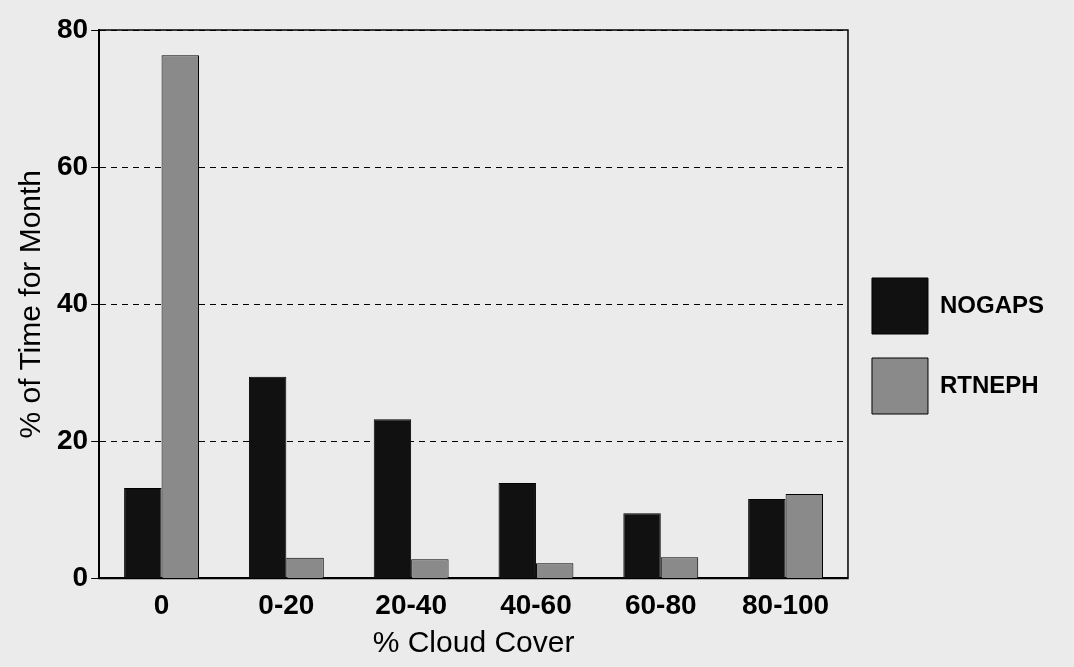 The height and width of the screenshot is (667, 1074). Describe the element at coordinates (473, 642) in the screenshot. I see `x-axis-title: % Cloud Cover` at that location.